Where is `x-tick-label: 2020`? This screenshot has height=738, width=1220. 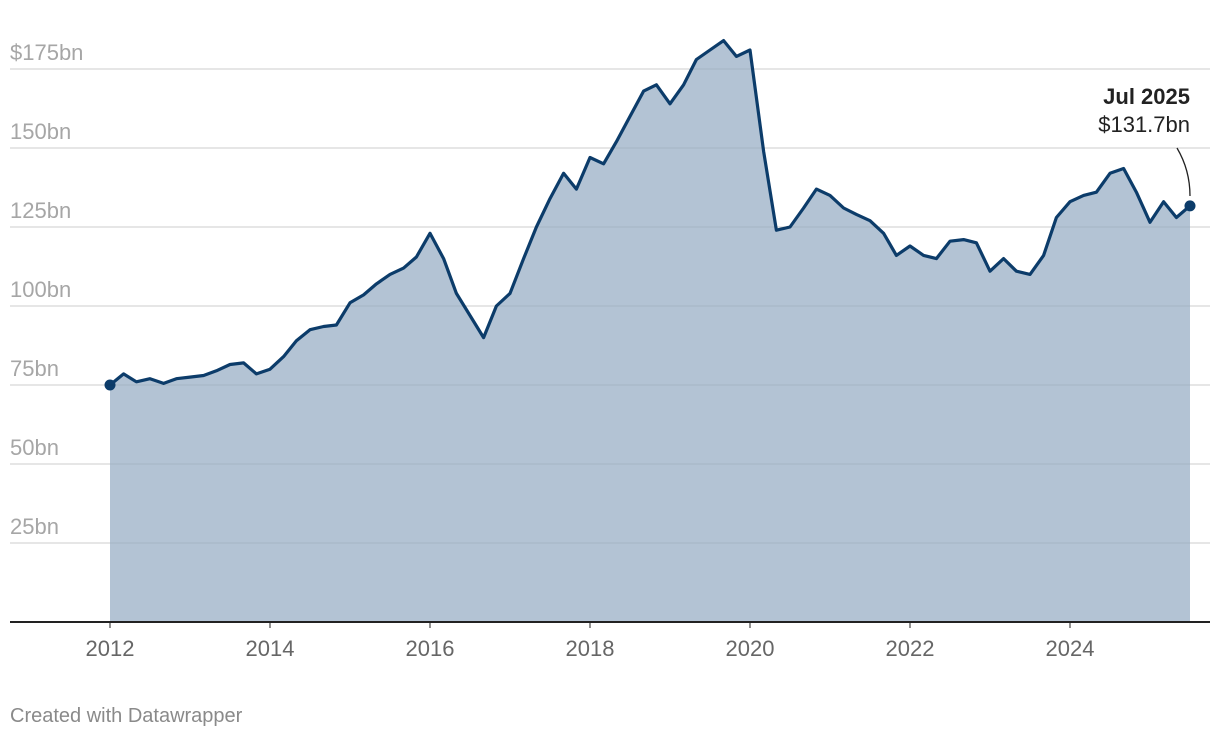 x-tick-label: 2020 is located at coordinates (750, 648).